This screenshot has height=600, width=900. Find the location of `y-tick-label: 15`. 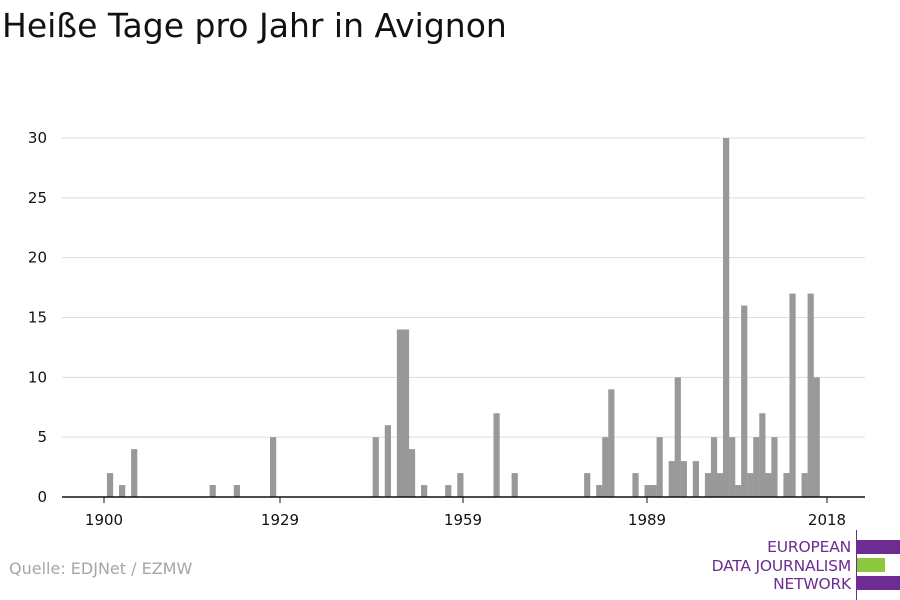

y-tick-label: 15 is located at coordinates (37, 318).